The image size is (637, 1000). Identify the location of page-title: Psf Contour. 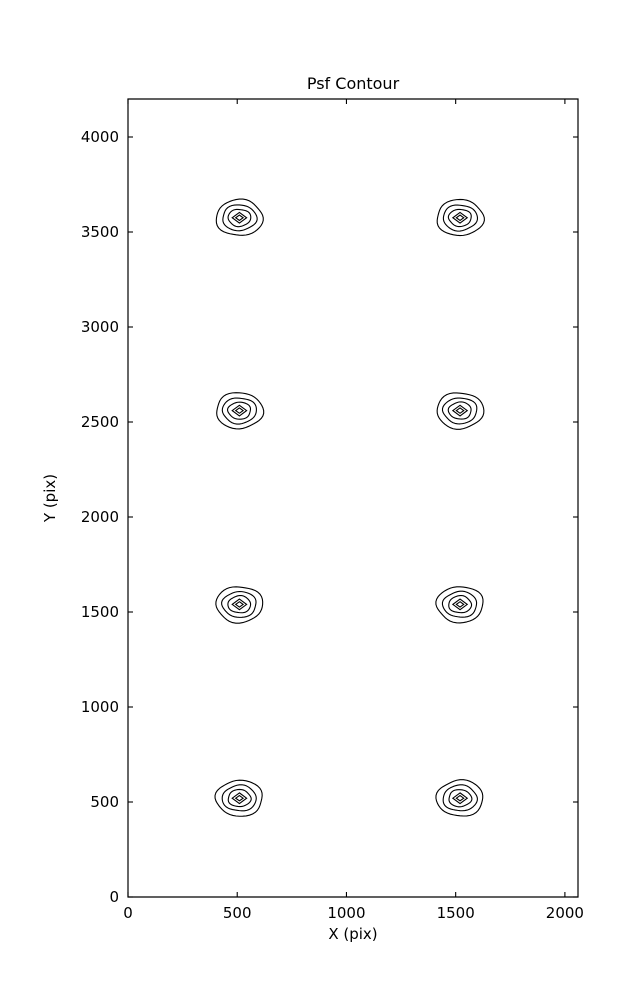
(353, 83).